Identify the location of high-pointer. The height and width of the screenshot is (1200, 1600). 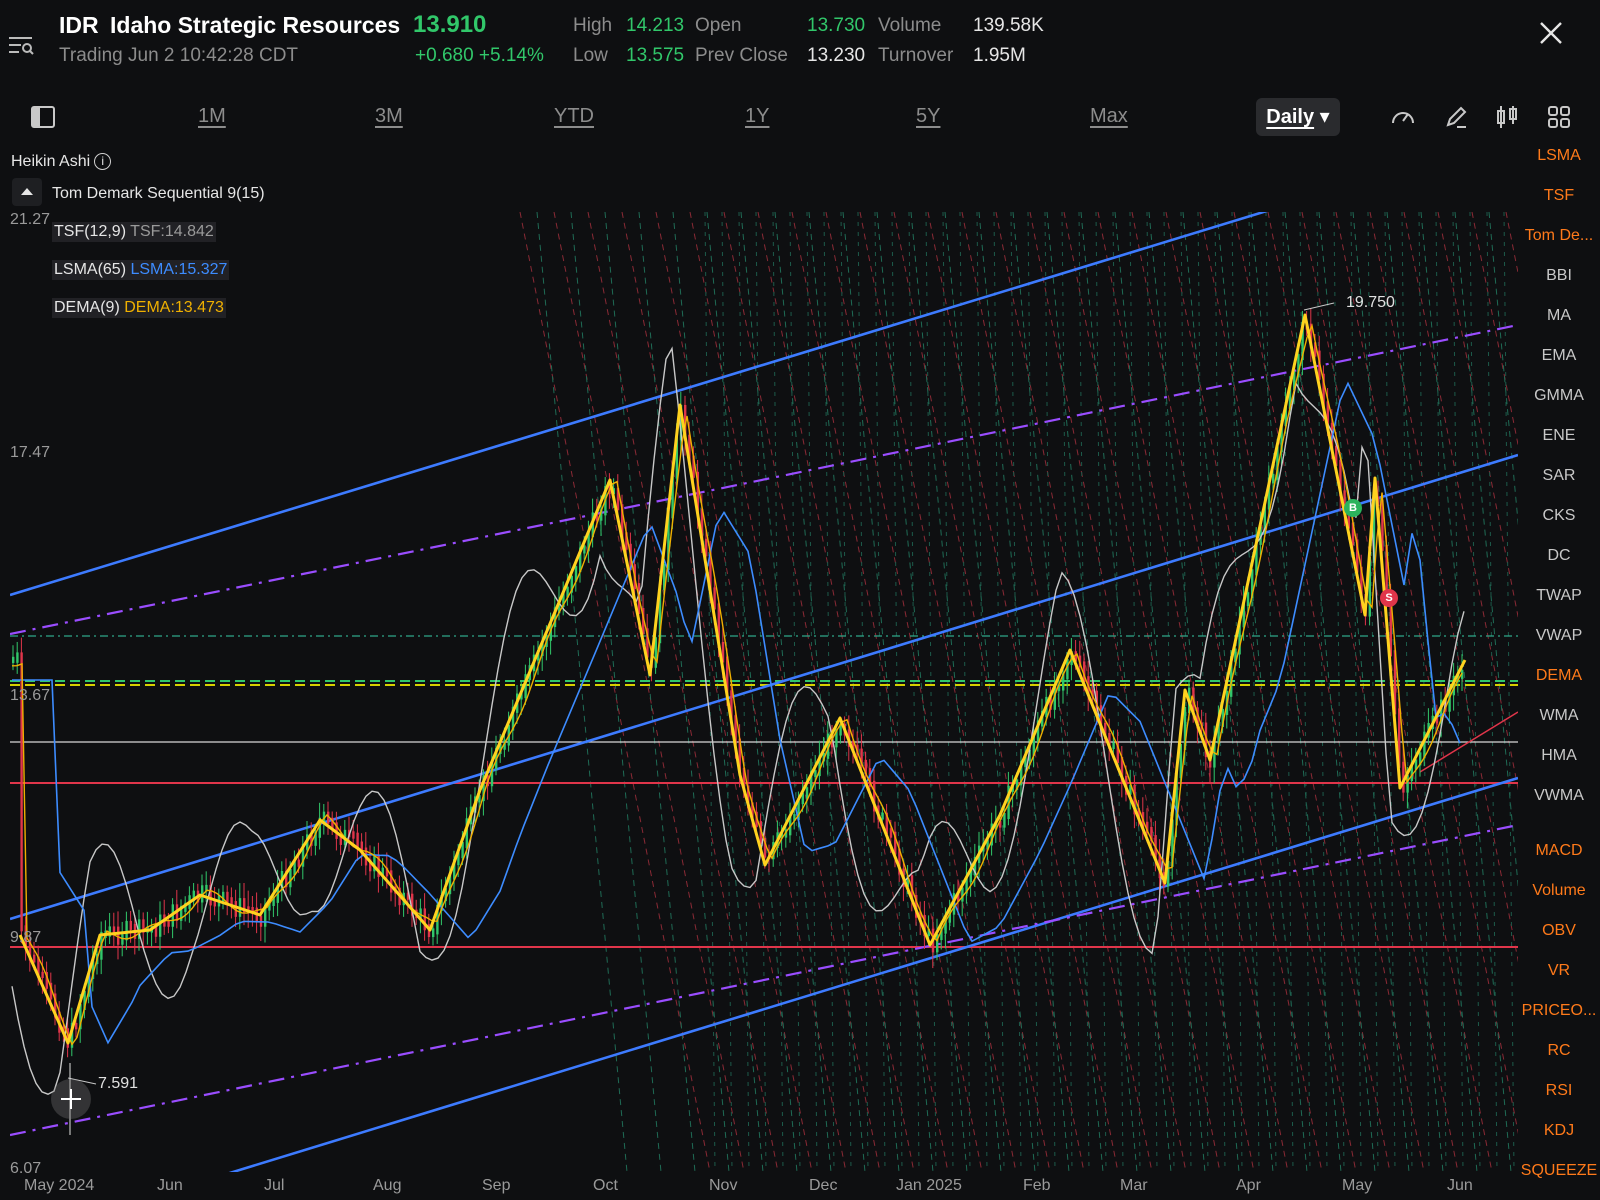
(1319, 306).